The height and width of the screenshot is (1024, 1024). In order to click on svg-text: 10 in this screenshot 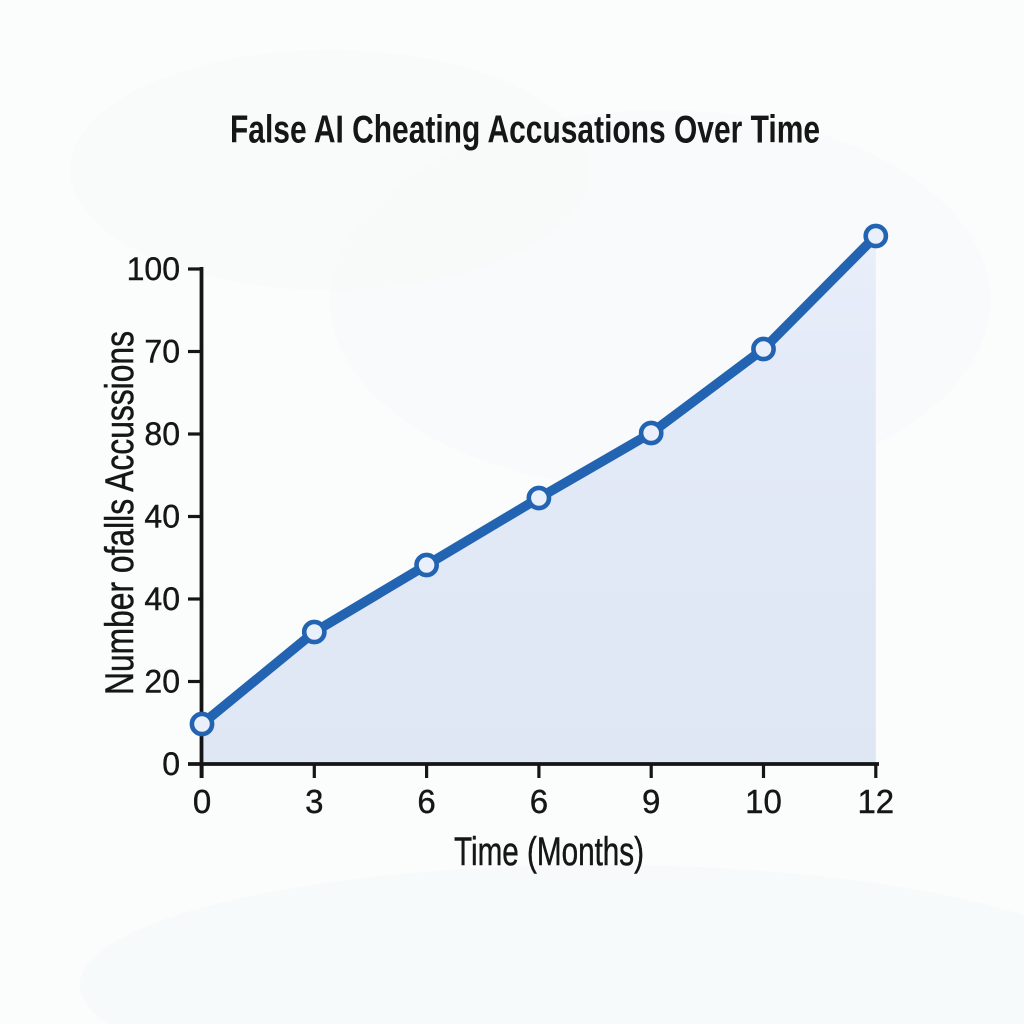, I will do `click(763, 801)`.